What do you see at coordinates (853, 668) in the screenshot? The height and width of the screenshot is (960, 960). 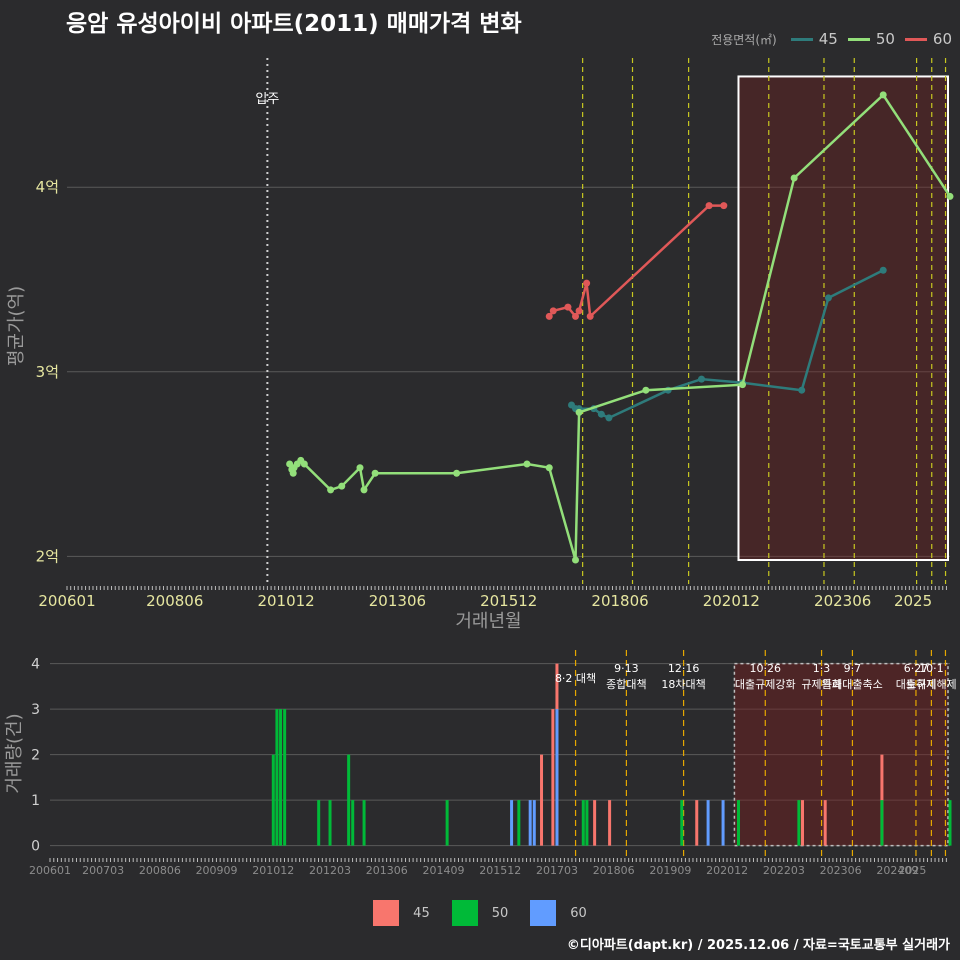 I see `policy-label: 9·7` at bounding box center [853, 668].